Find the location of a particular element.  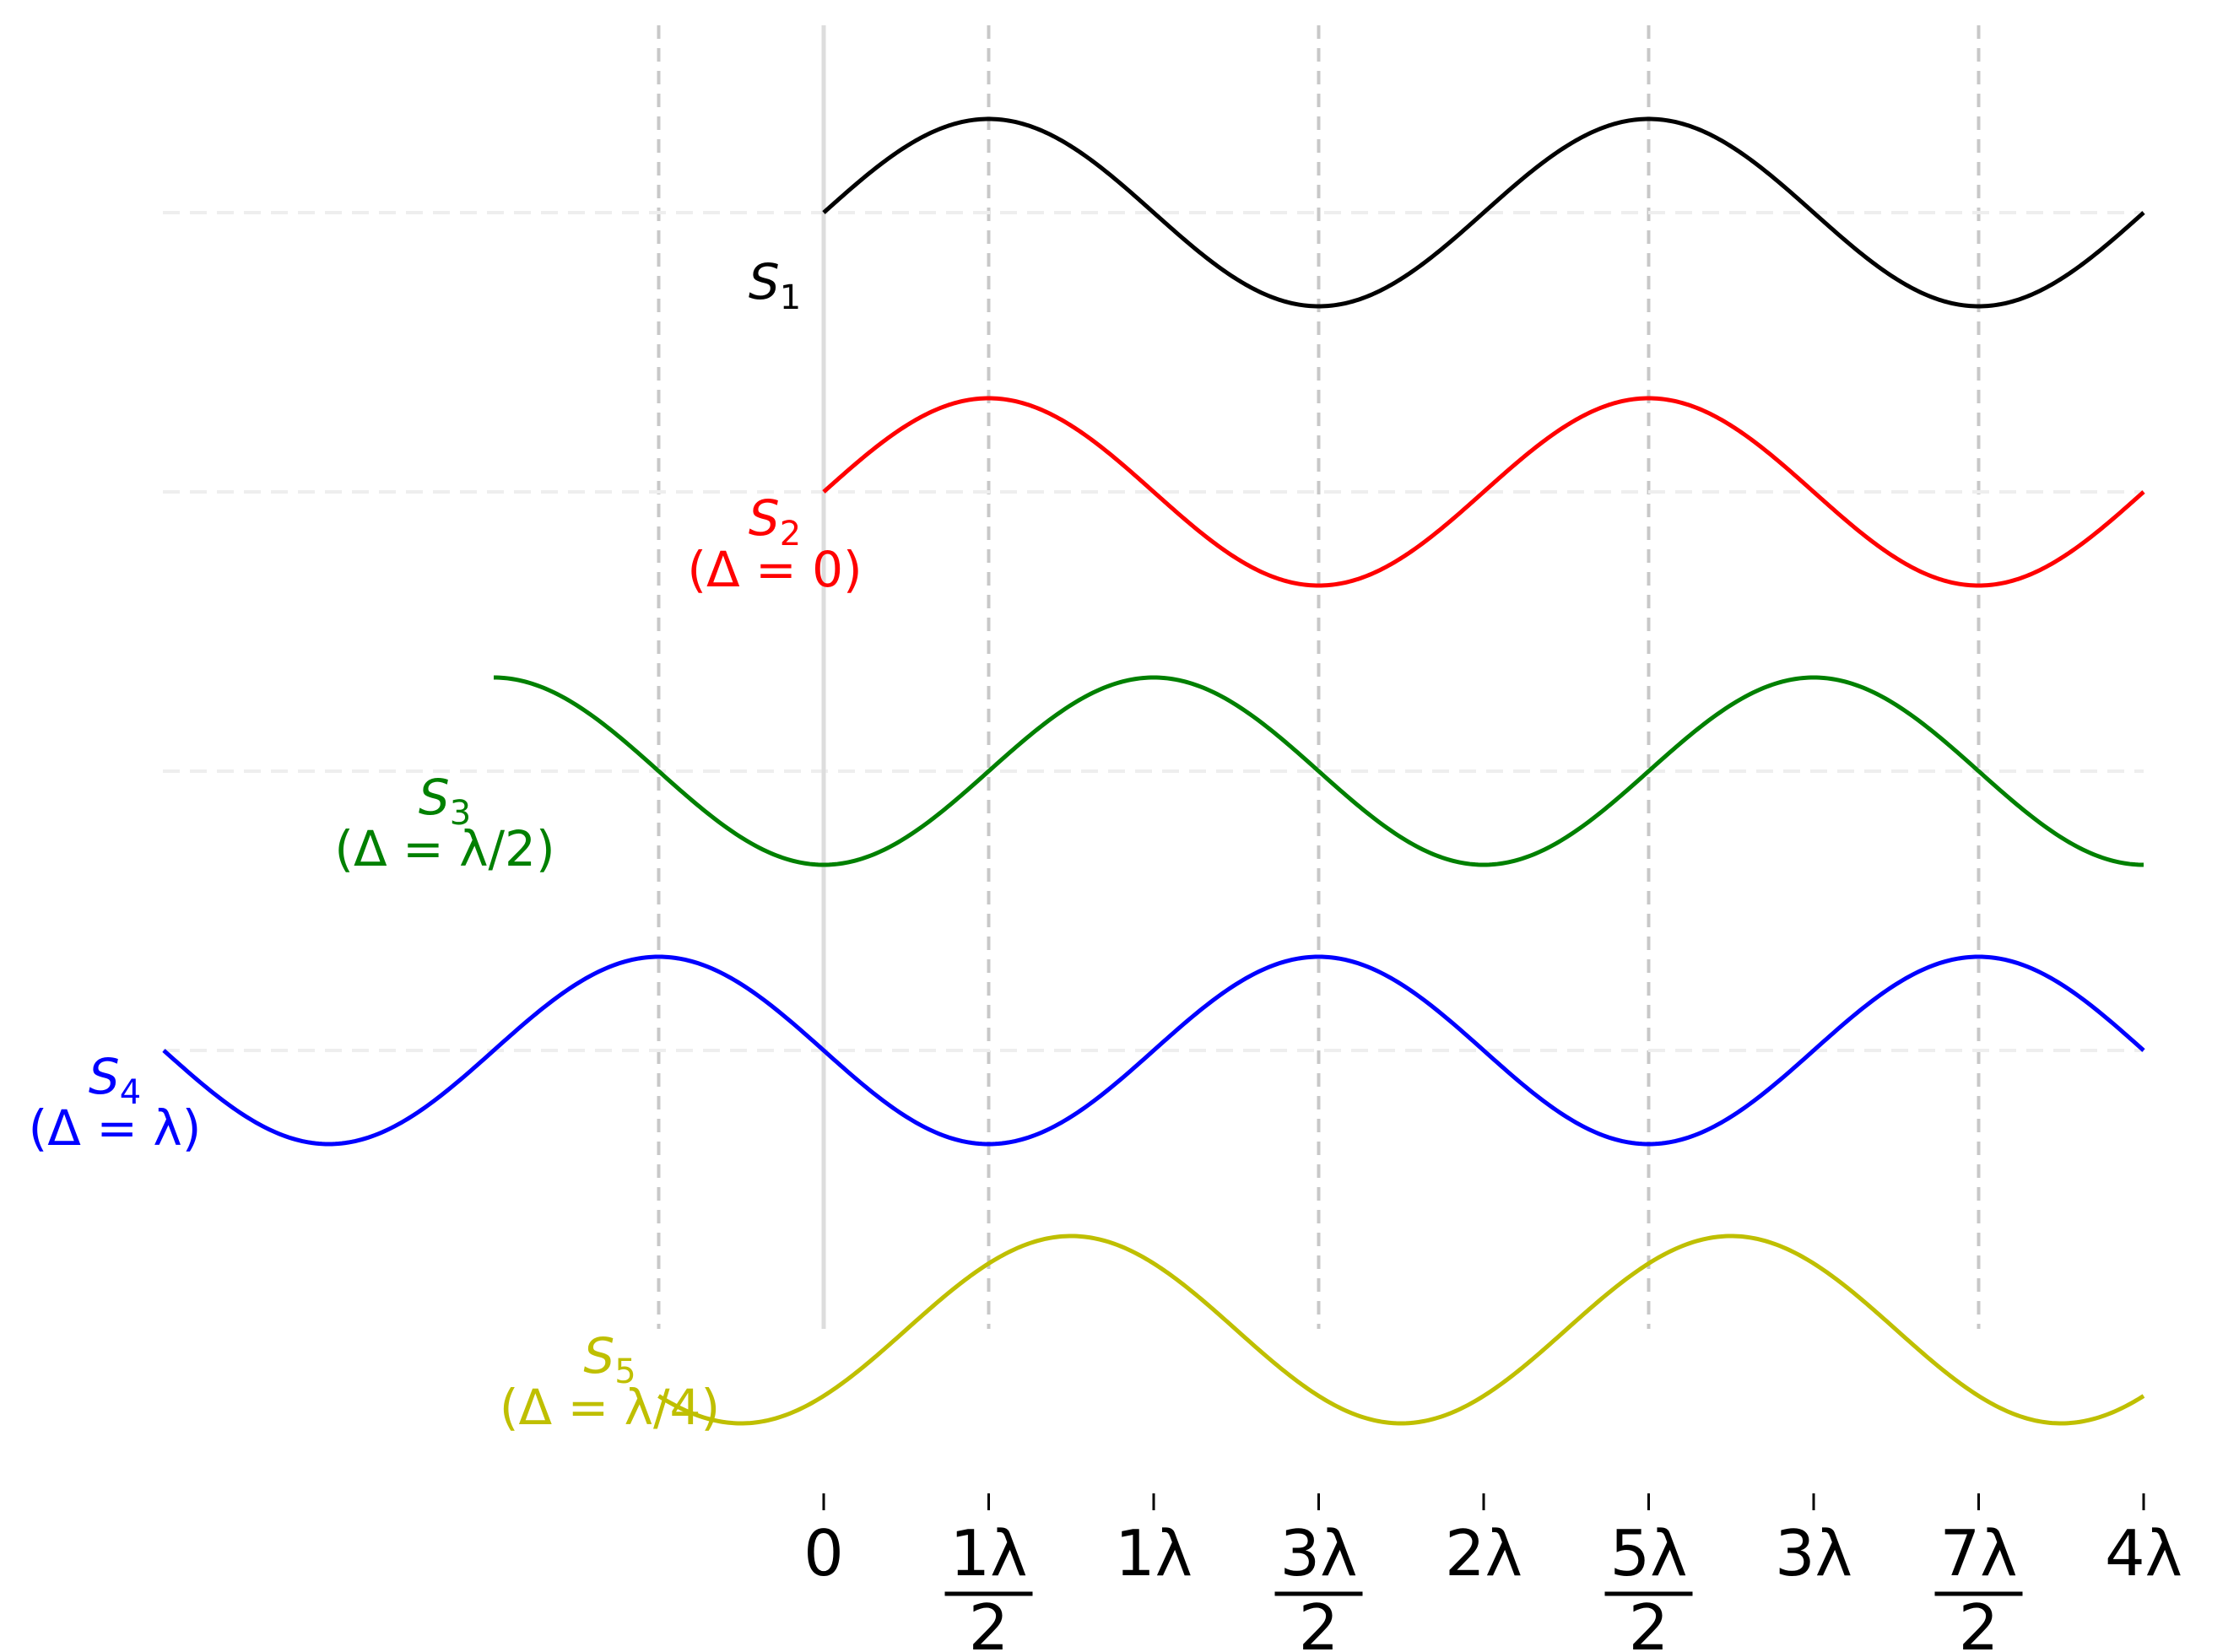

x-tick-7: 7λ2 is located at coordinates (1979, 1572).